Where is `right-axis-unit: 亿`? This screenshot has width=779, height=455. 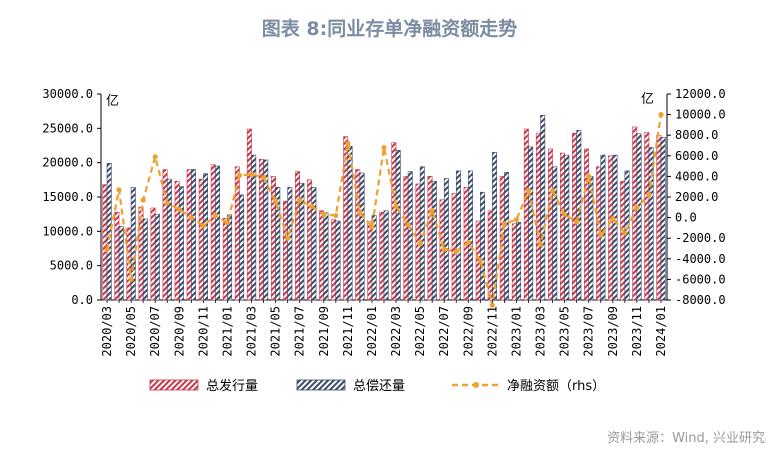 right-axis-unit: 亿 is located at coordinates (647, 99).